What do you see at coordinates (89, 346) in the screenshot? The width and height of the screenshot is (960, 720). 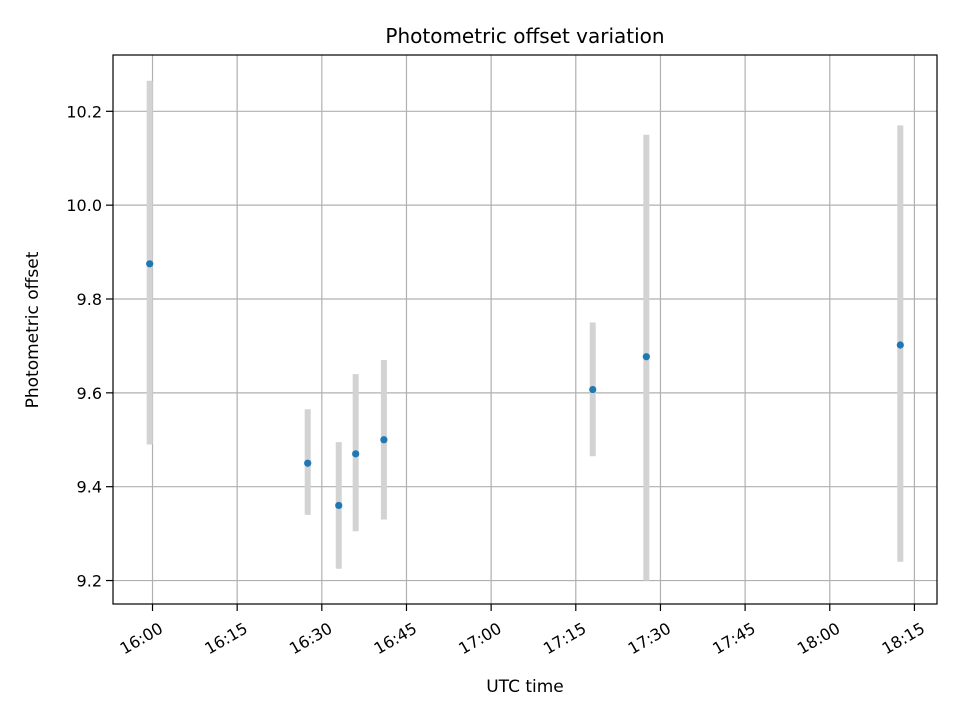 I see `y-axis-ticks: 9.2 9.4 9.6 9.8 10.0 10.2` at bounding box center [89, 346].